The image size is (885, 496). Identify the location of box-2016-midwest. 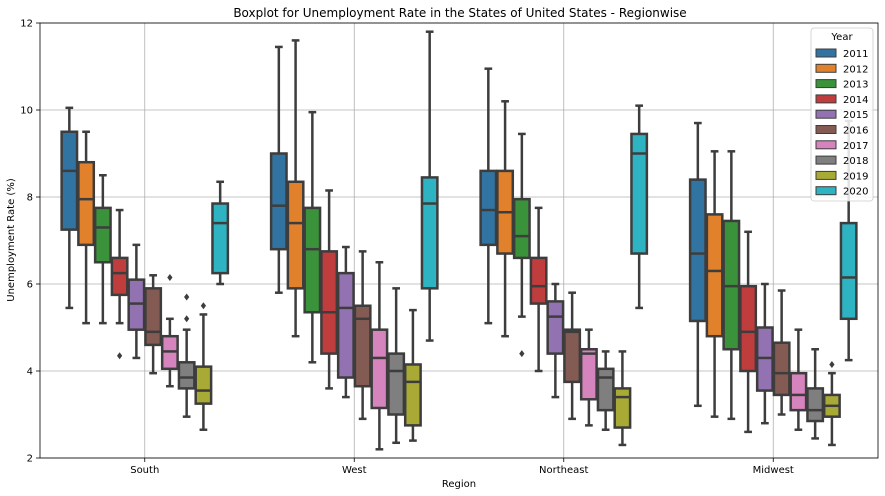
(781, 352).